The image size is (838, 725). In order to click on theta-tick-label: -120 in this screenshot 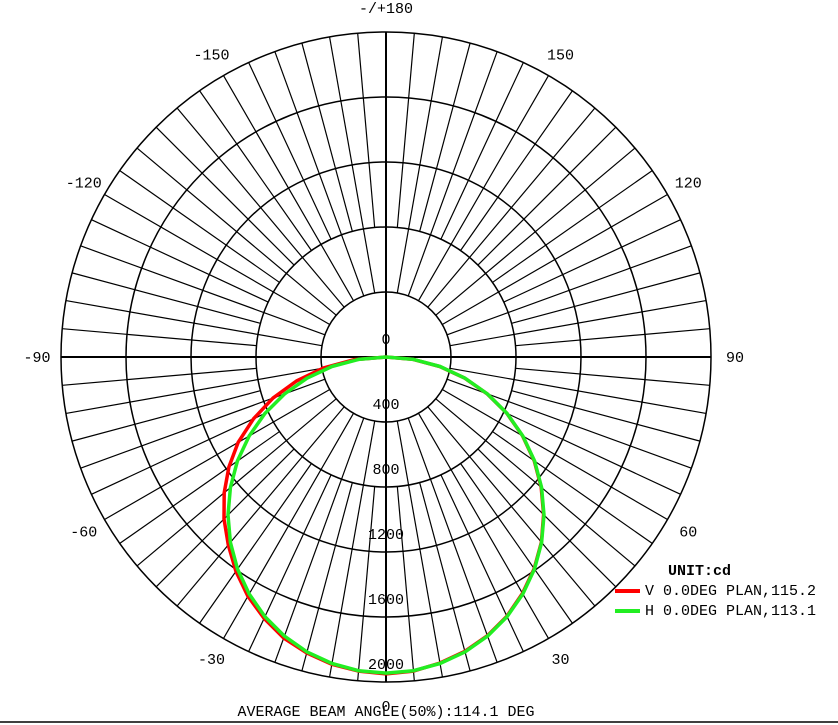, I will do `click(84, 183)`.